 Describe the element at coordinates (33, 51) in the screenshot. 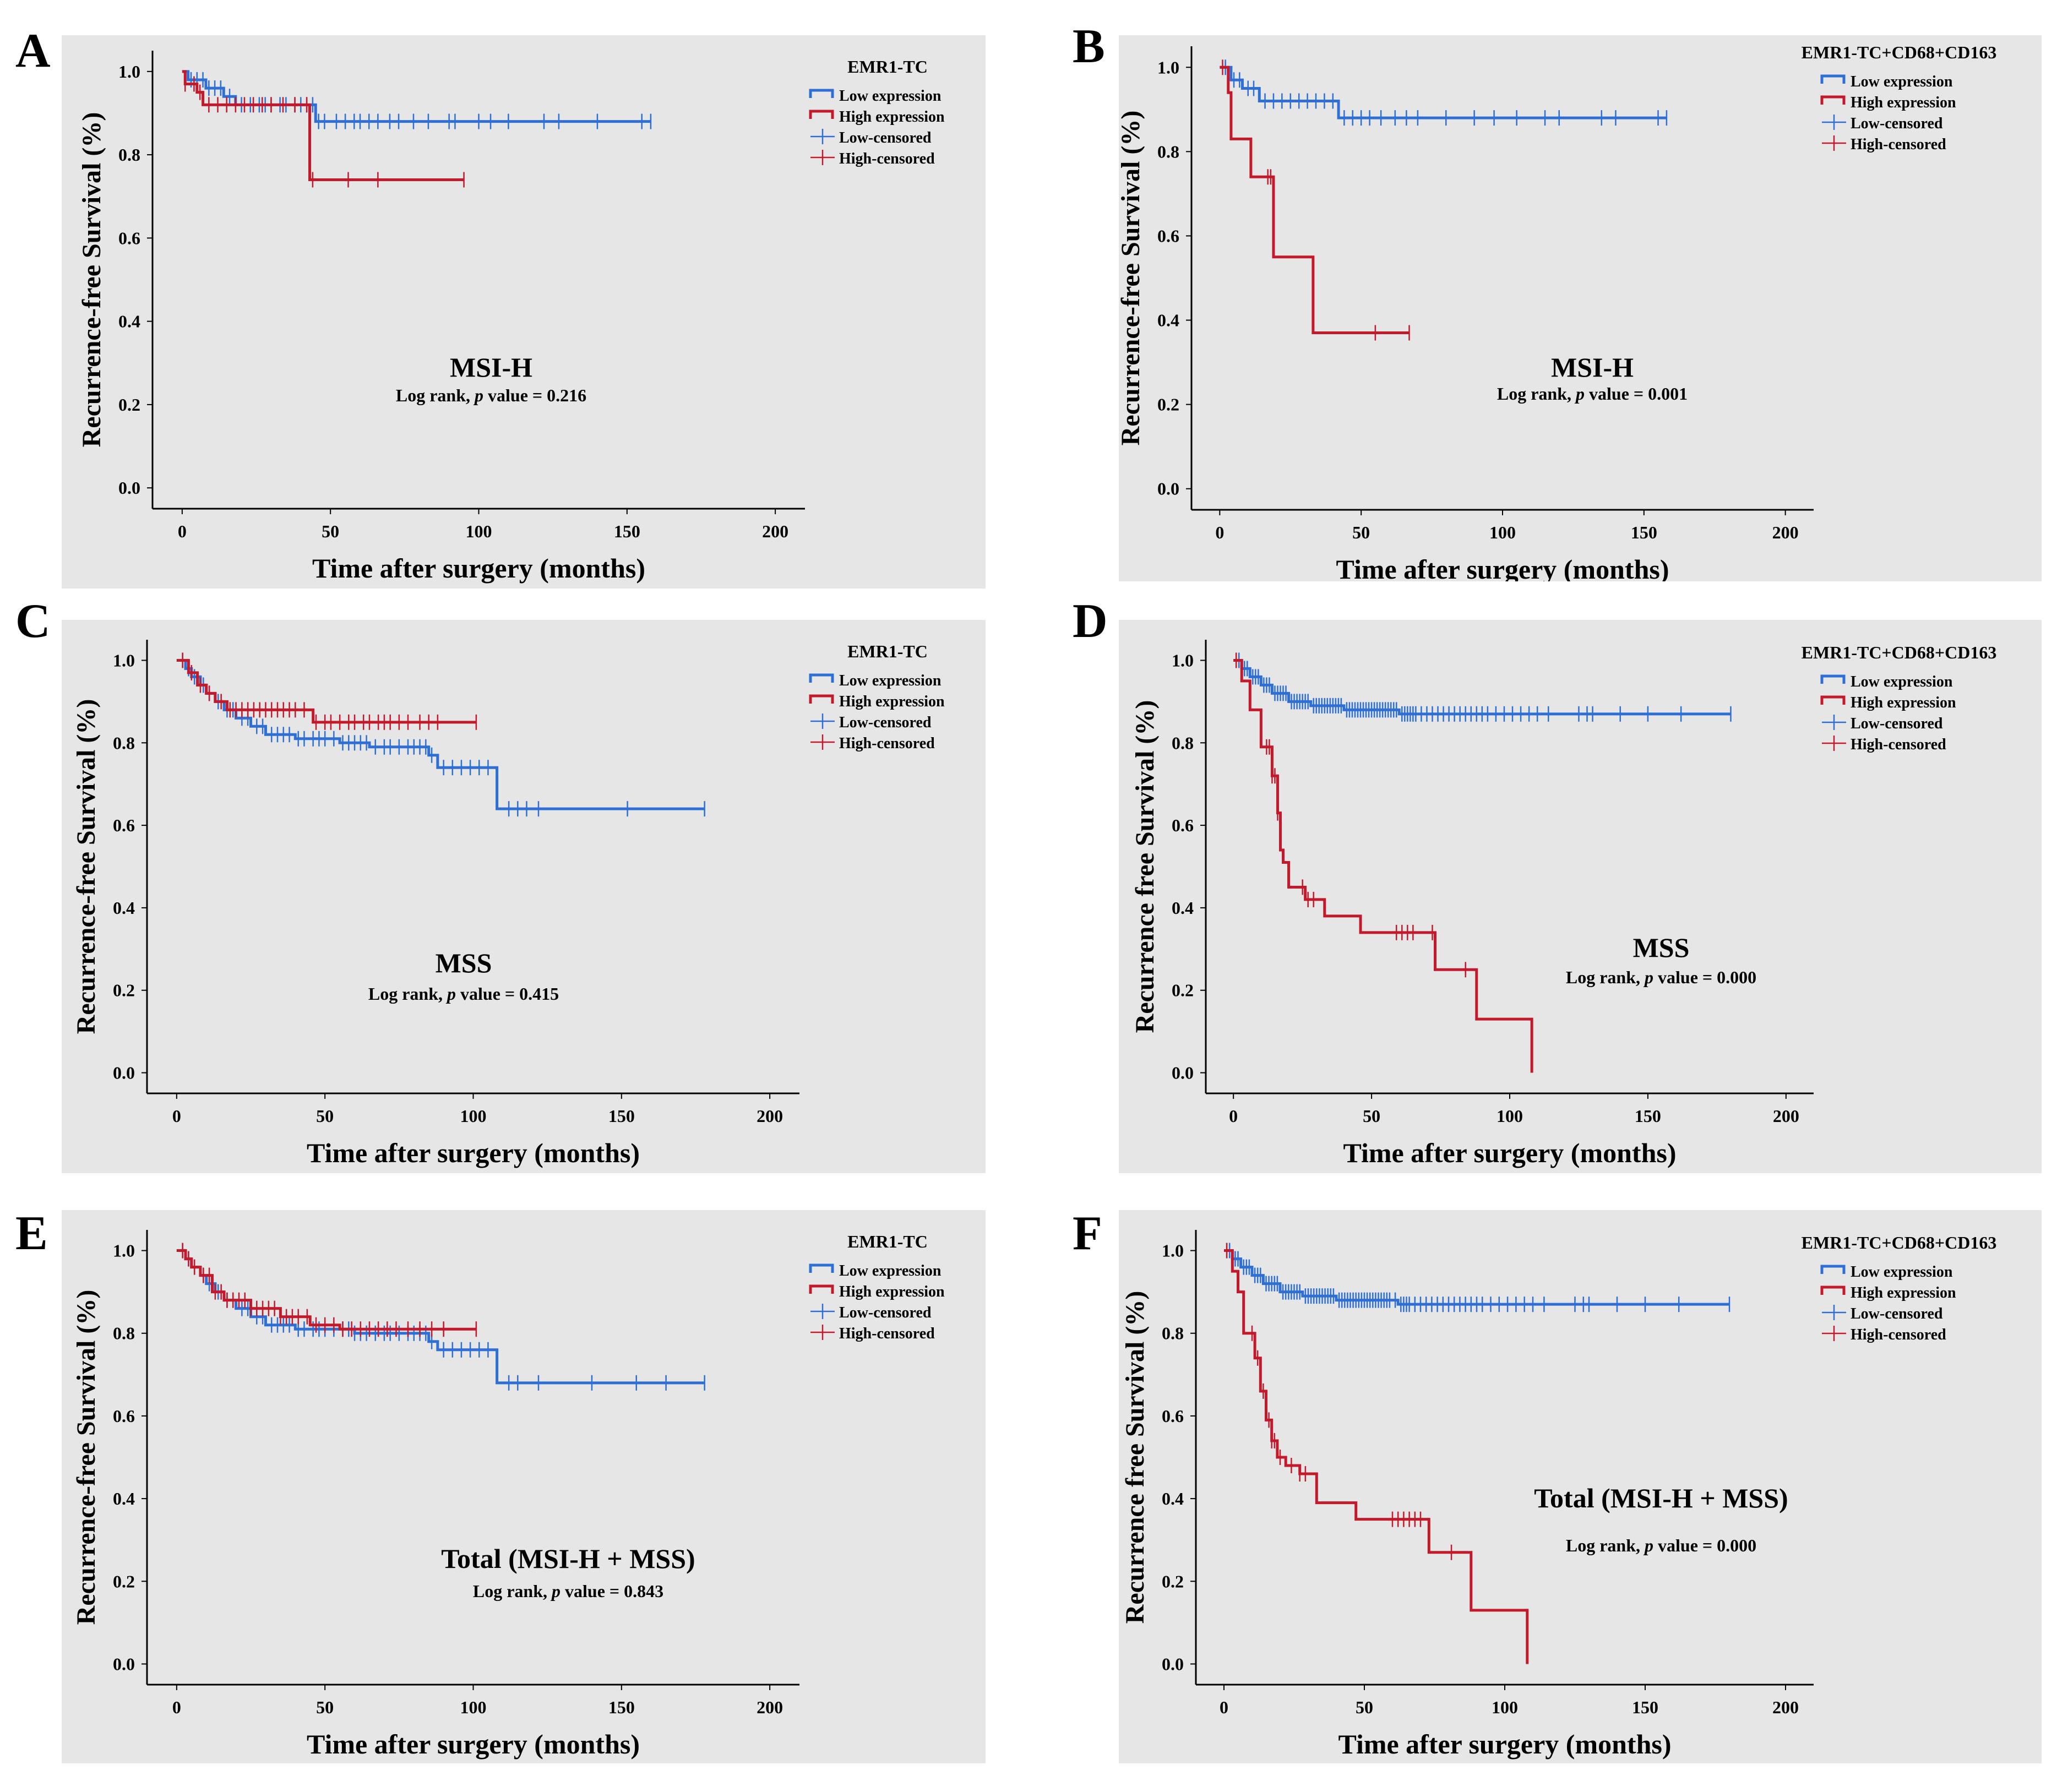

I see `panel-letter-a: A` at that location.